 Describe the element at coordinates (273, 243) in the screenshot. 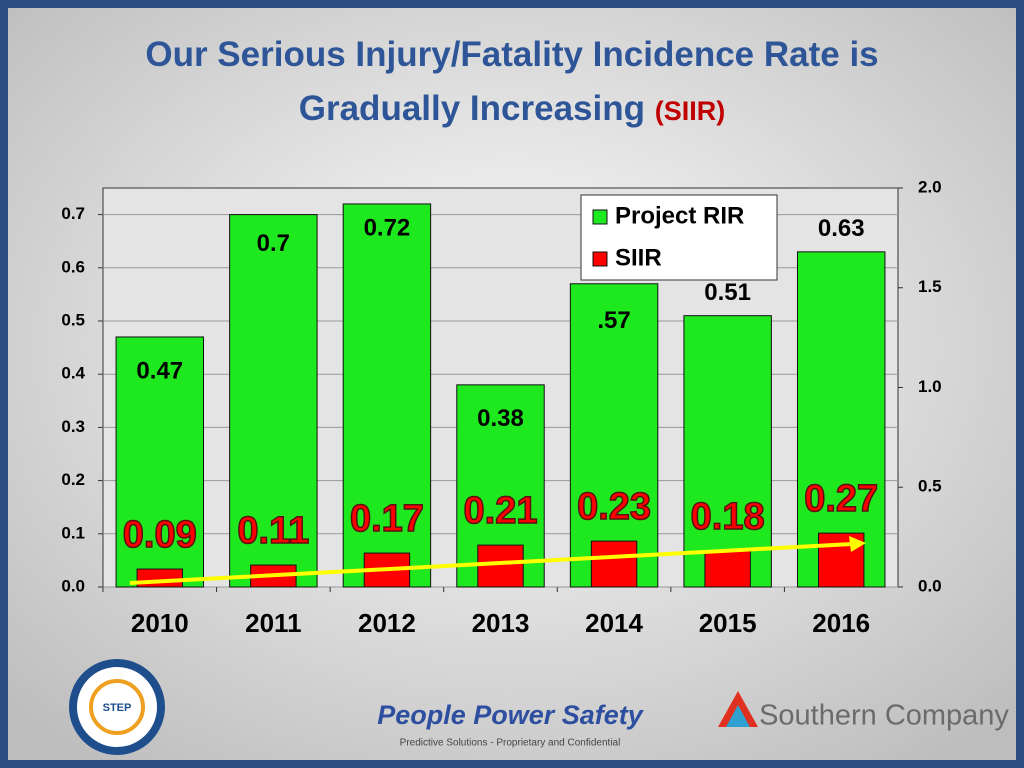

I see `rir-value-label: 0.7` at that location.